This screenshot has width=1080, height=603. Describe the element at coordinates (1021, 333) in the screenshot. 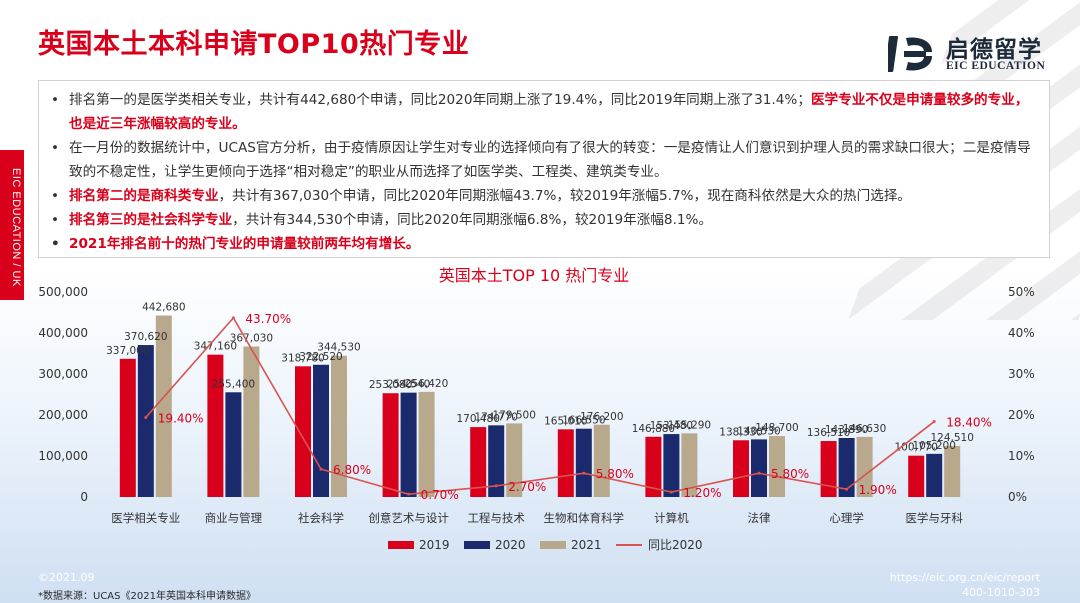

I see `y2-tick-label: 40%` at that location.